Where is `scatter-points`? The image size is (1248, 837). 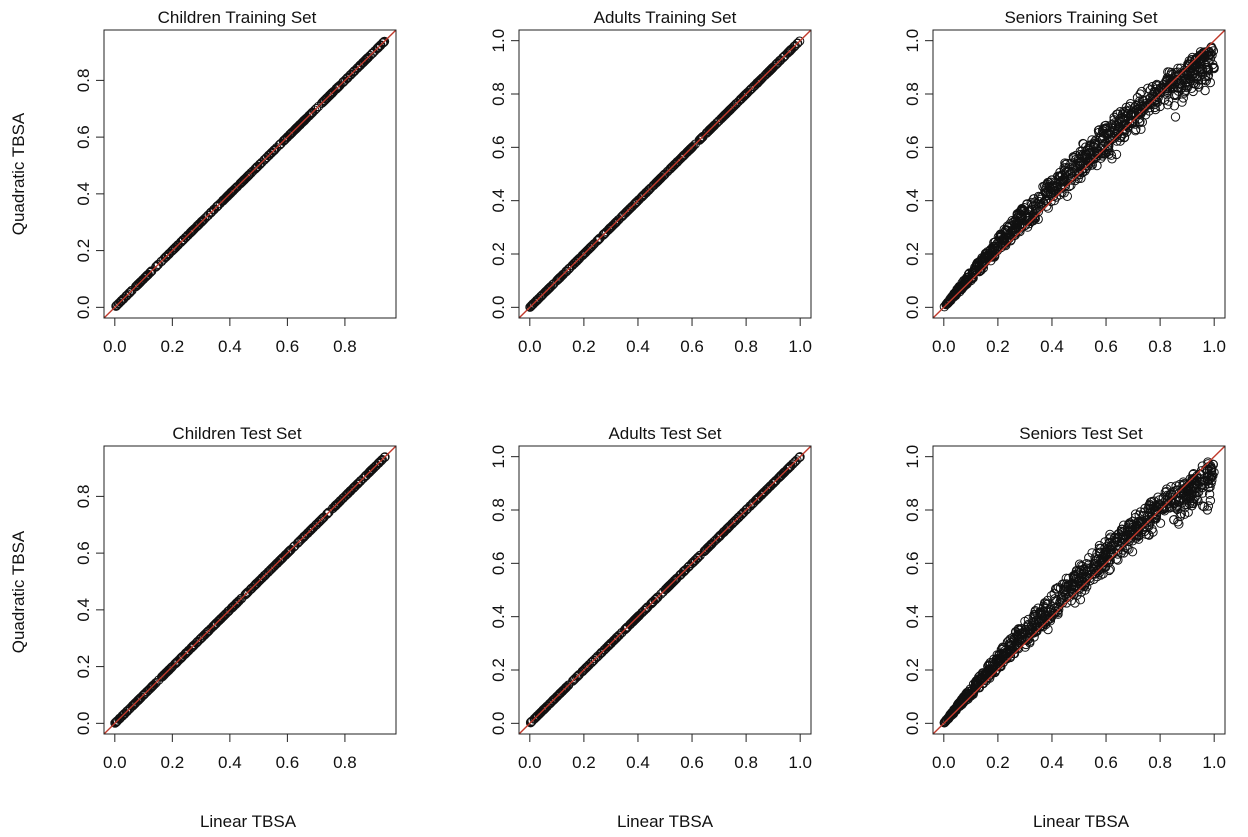 scatter-points is located at coordinates (250, 173).